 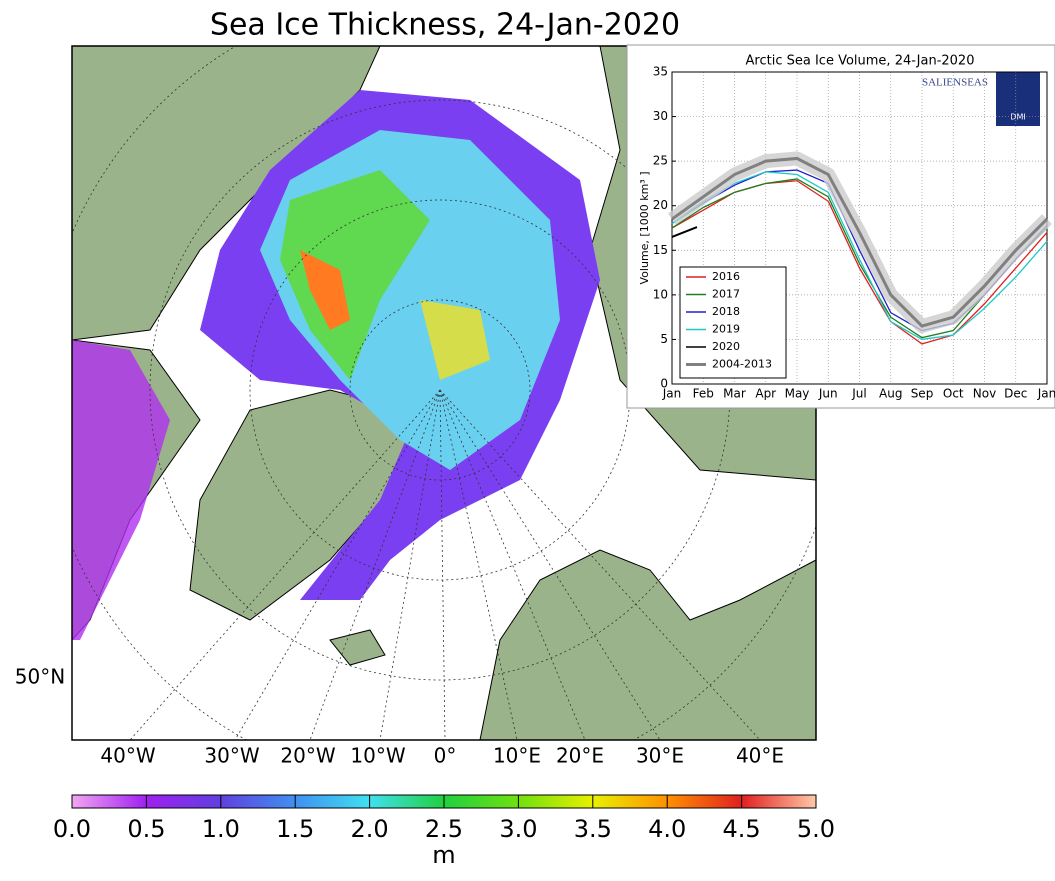 I want to click on x-tick-label: Oct, so click(x=953, y=394).